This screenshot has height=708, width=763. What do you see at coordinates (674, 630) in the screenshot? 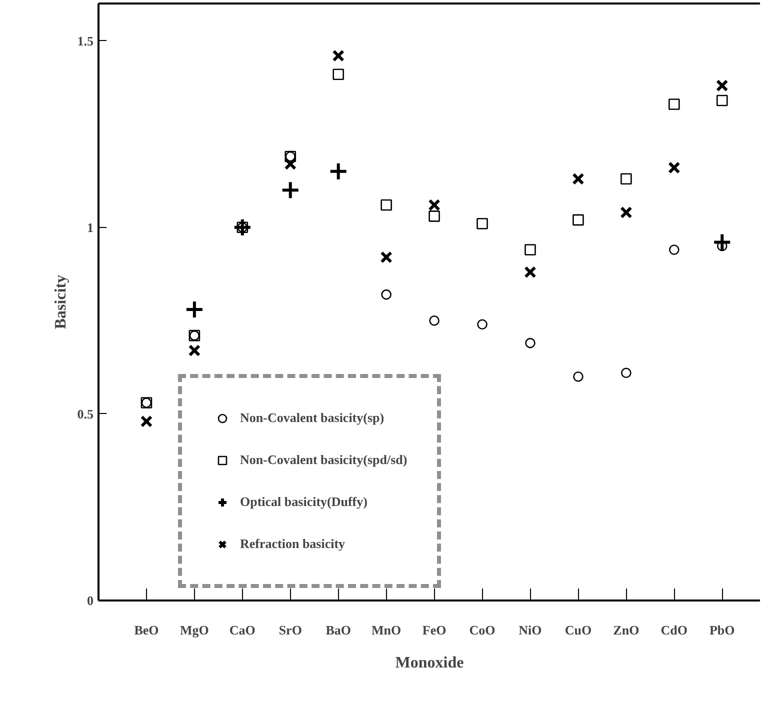
I see `x-tick-label: CdO` at bounding box center [674, 630].